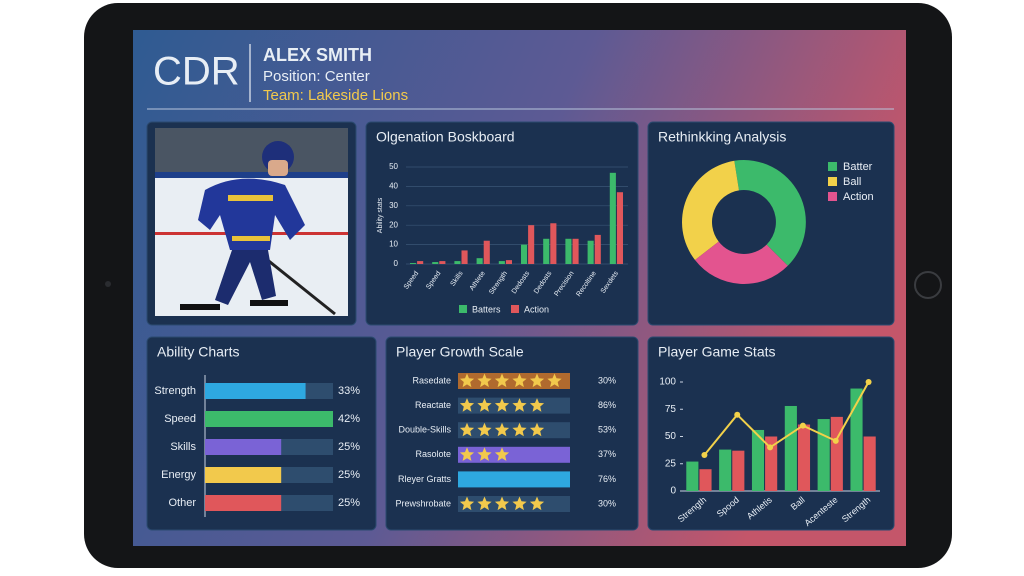 This screenshot has height=576, width=1024. I want to click on team: Team: Lakeside Lions, so click(335, 95).